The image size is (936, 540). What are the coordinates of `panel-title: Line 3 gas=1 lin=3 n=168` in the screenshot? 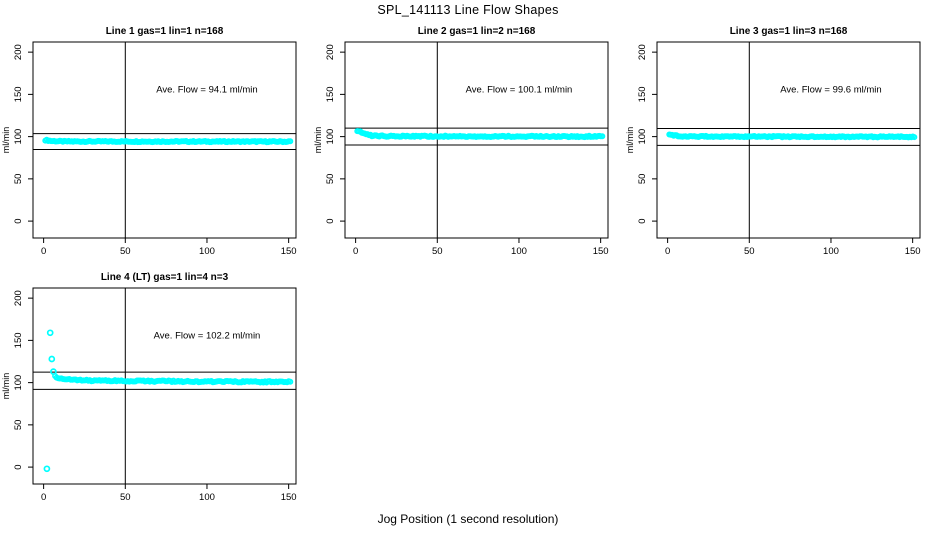 It's located at (789, 31).